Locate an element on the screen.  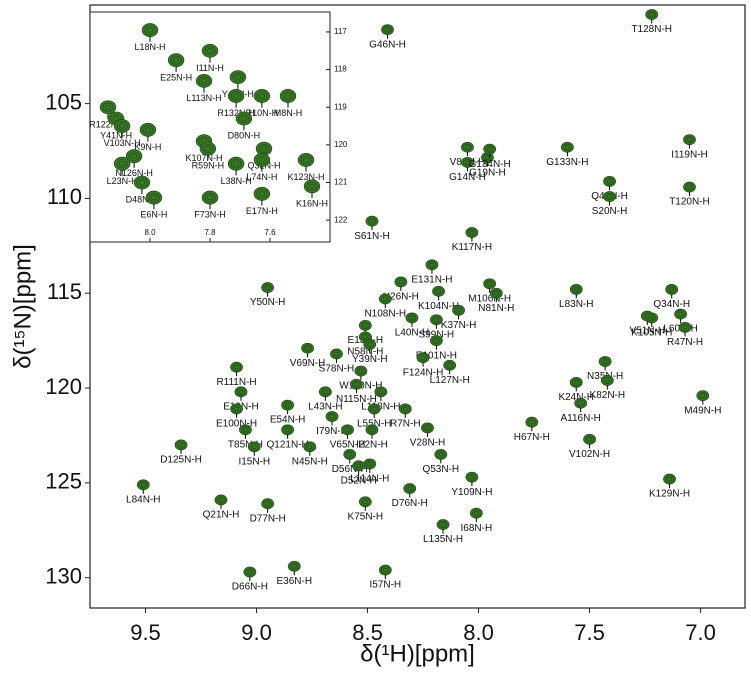
inset-x-tick-label: 7.8 is located at coordinates (210, 232).